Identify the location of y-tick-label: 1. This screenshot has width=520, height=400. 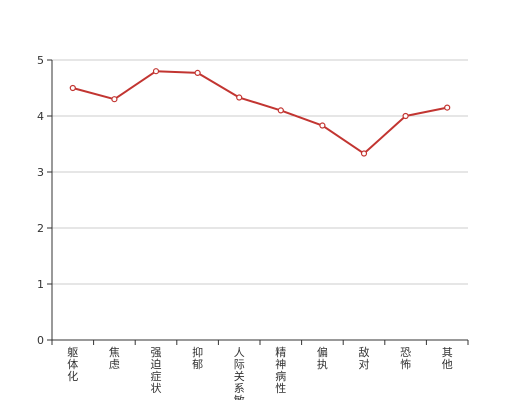
(40, 284).